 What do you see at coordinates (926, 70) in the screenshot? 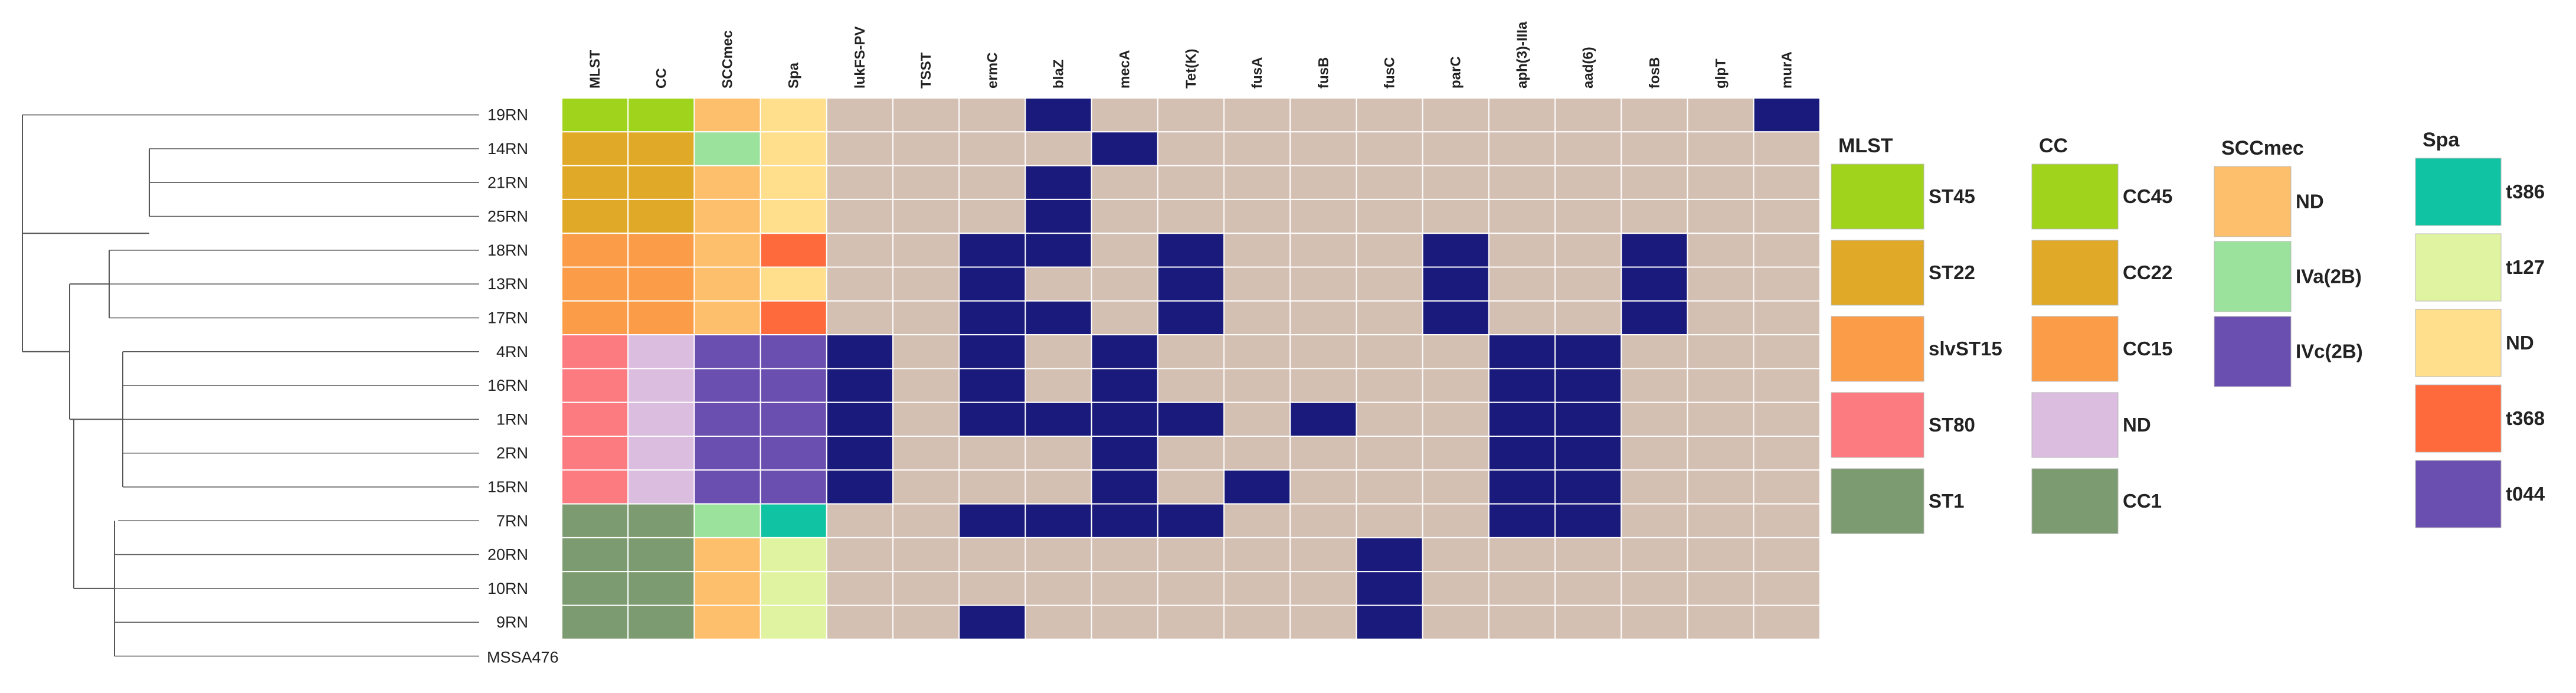
I see `column-header: TSST` at bounding box center [926, 70].